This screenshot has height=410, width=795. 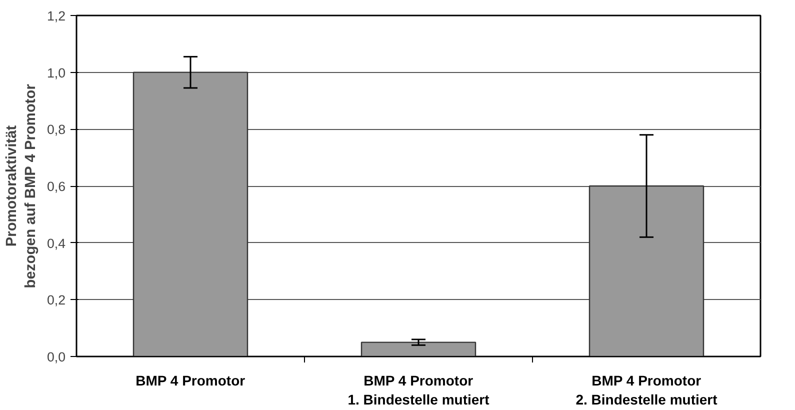 What do you see at coordinates (191, 380) in the screenshot?
I see `x-tick-label: BMP 4 Promotor` at bounding box center [191, 380].